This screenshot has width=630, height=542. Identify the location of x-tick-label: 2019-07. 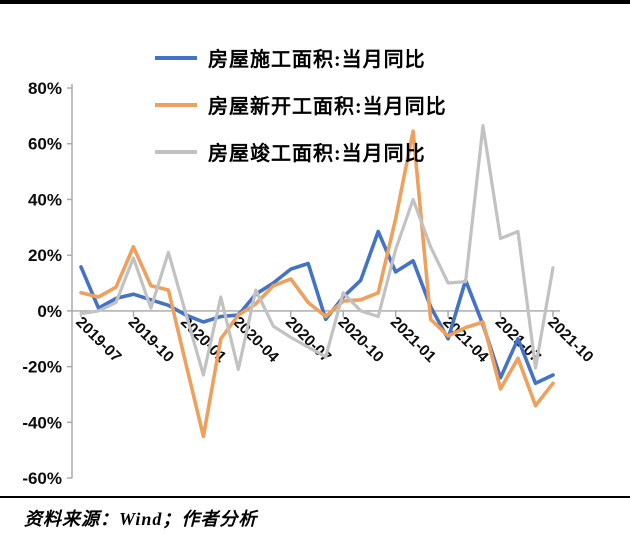
(98, 340).